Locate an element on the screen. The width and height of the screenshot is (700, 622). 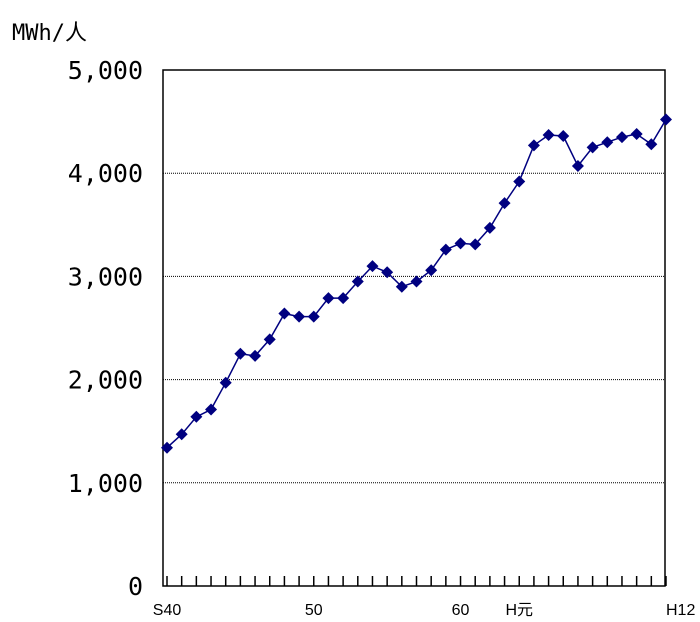
y-tick-label: 3,000 is located at coordinates (105, 276).